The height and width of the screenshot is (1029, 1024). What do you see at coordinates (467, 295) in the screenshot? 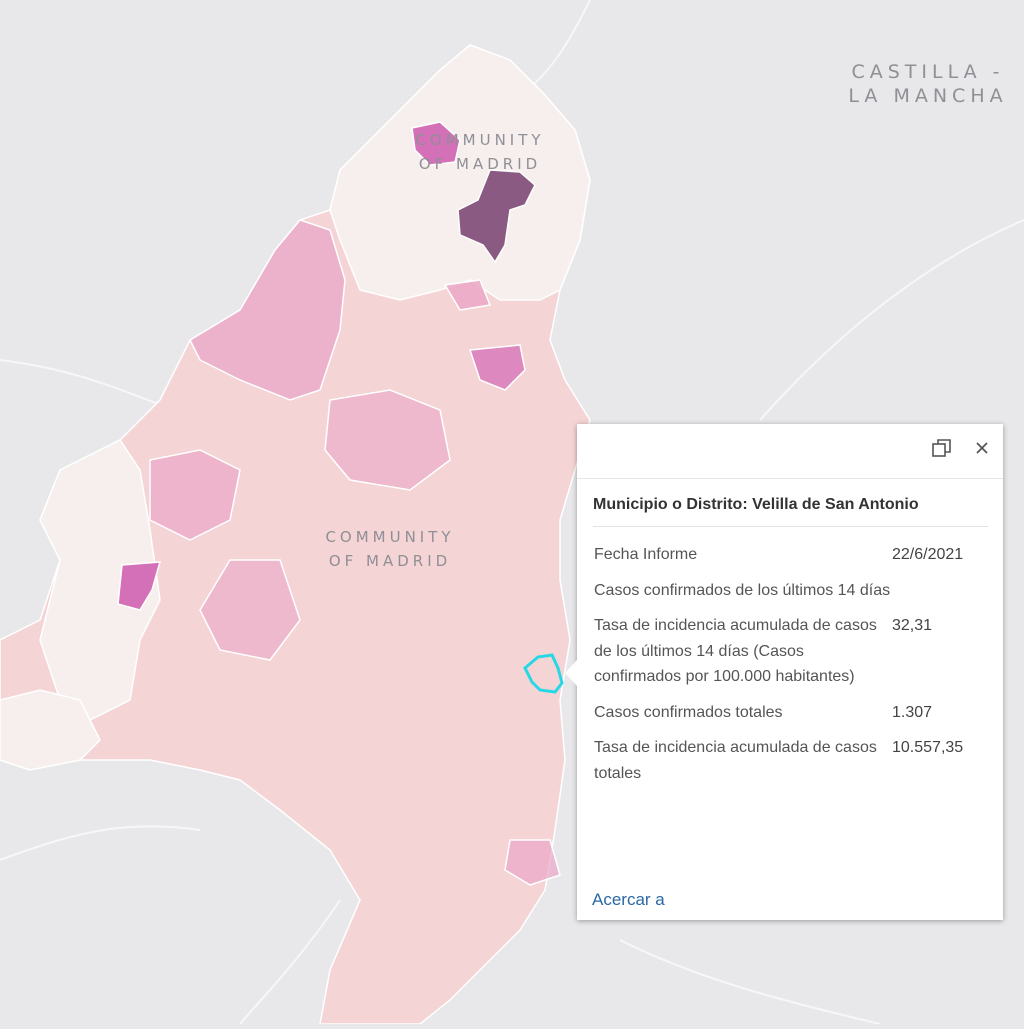
I see `municipality-north-east` at bounding box center [467, 295].